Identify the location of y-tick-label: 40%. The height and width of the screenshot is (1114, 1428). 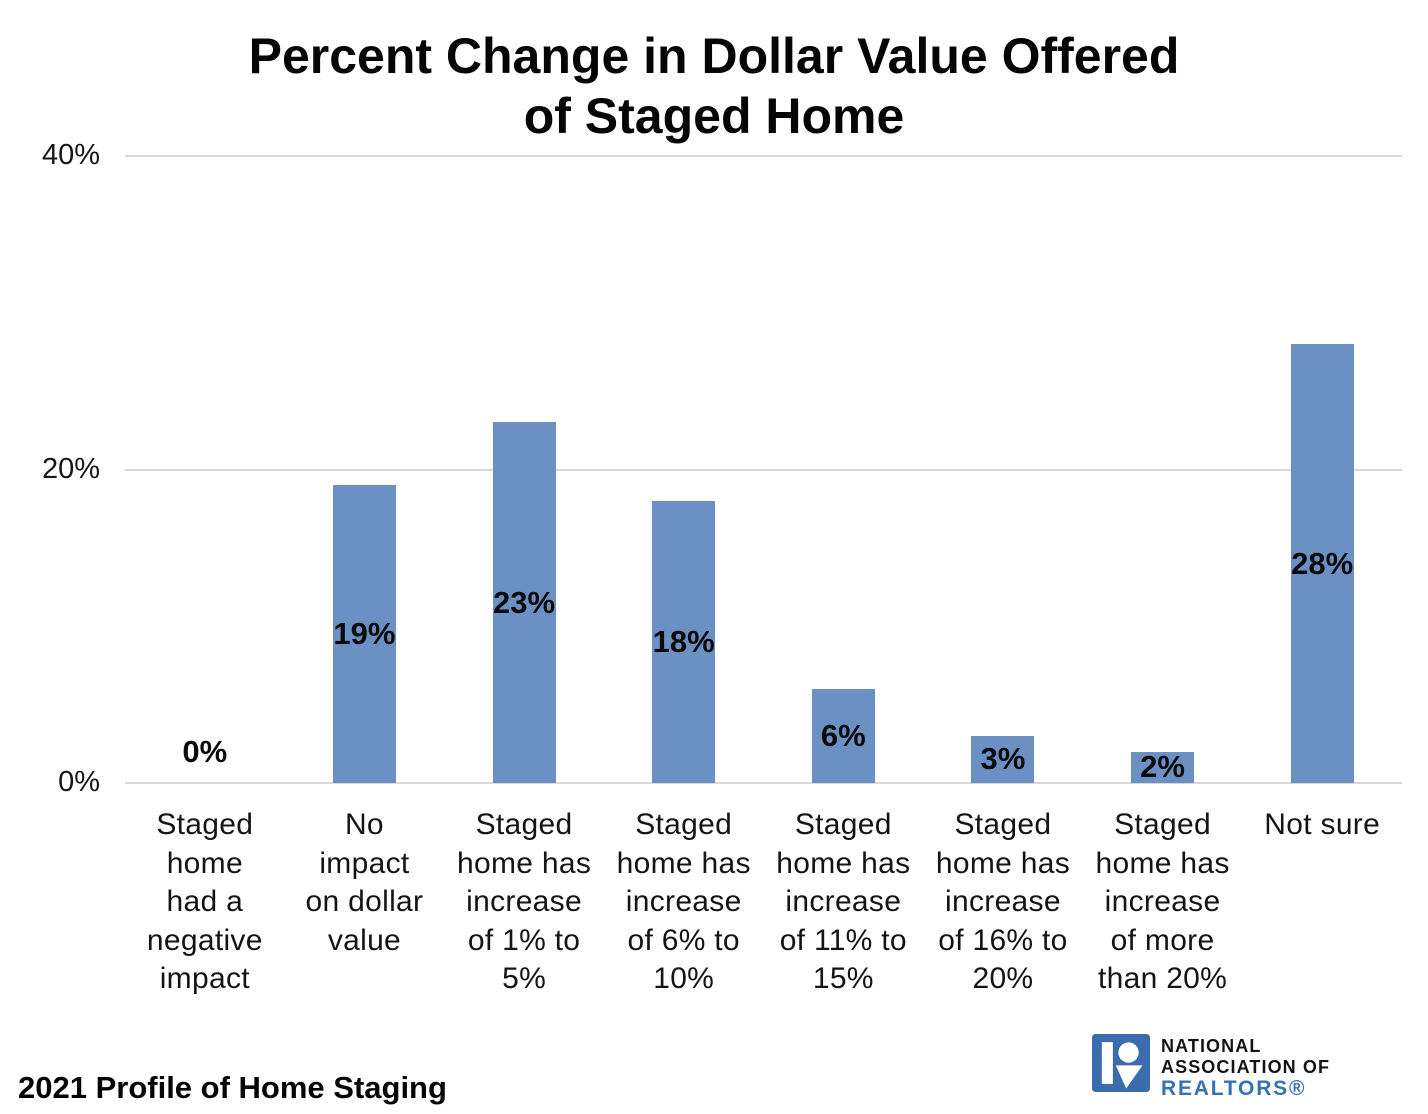
(70, 155).